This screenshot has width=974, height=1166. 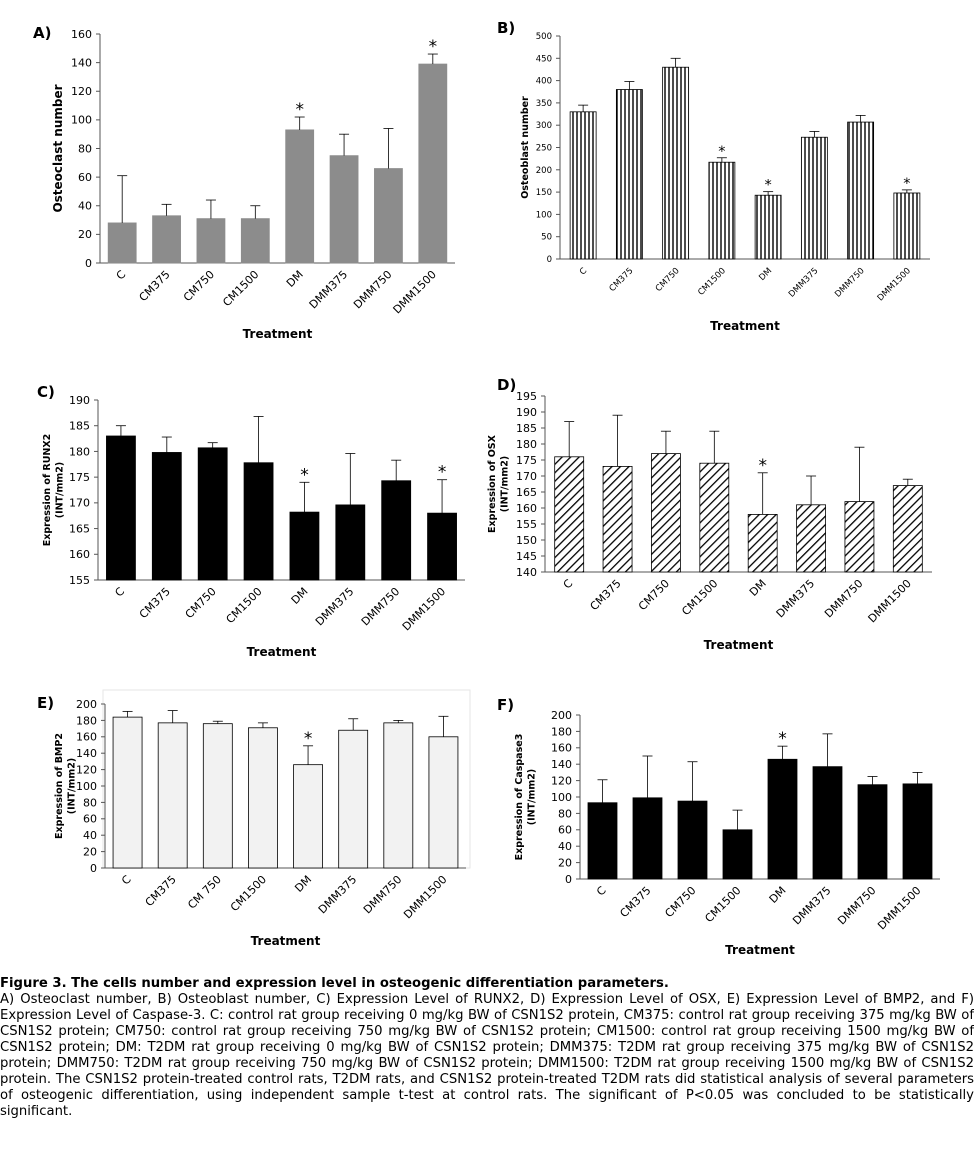 What do you see at coordinates (46, 392) in the screenshot?
I see `panel-label: C)` at bounding box center [46, 392].